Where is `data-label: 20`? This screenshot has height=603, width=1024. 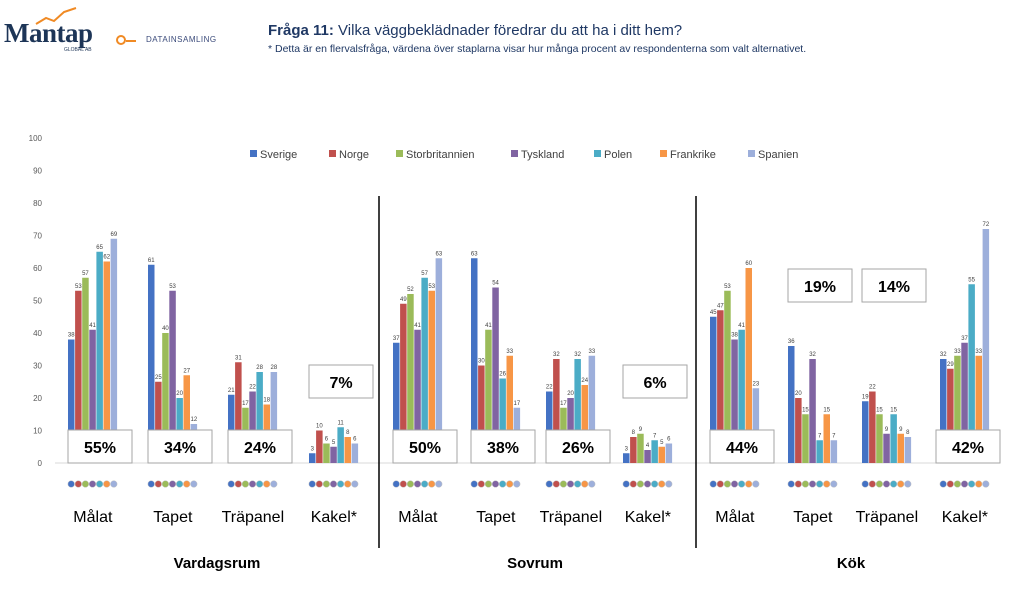
data-label: 20 is located at coordinates (798, 394).